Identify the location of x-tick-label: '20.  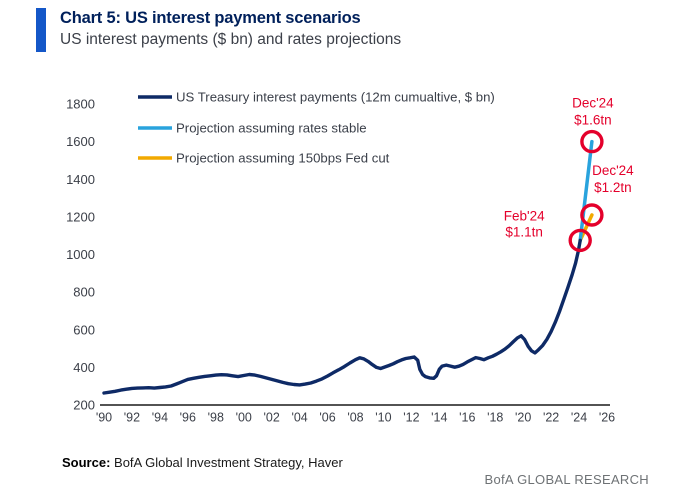
(523, 418).